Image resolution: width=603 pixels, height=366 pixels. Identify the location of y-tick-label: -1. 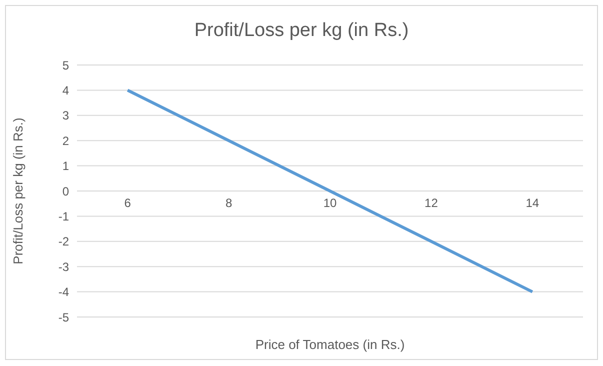
(64, 216).